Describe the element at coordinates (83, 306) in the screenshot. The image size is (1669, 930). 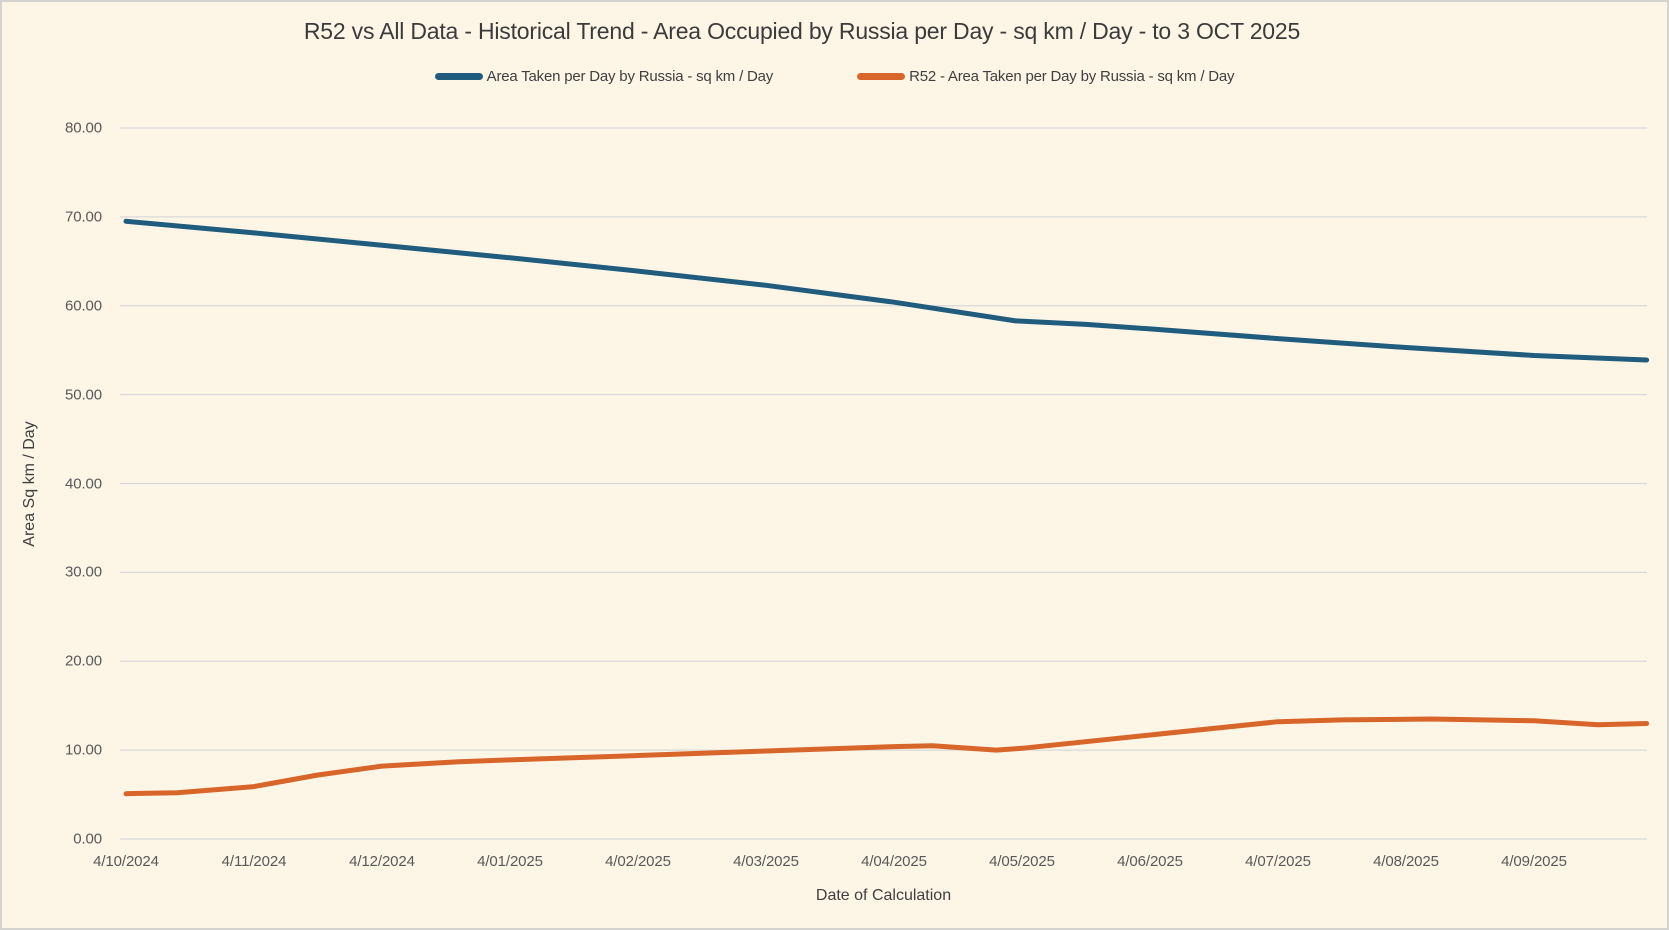
I see `y-tick-label: 60.00` at that location.